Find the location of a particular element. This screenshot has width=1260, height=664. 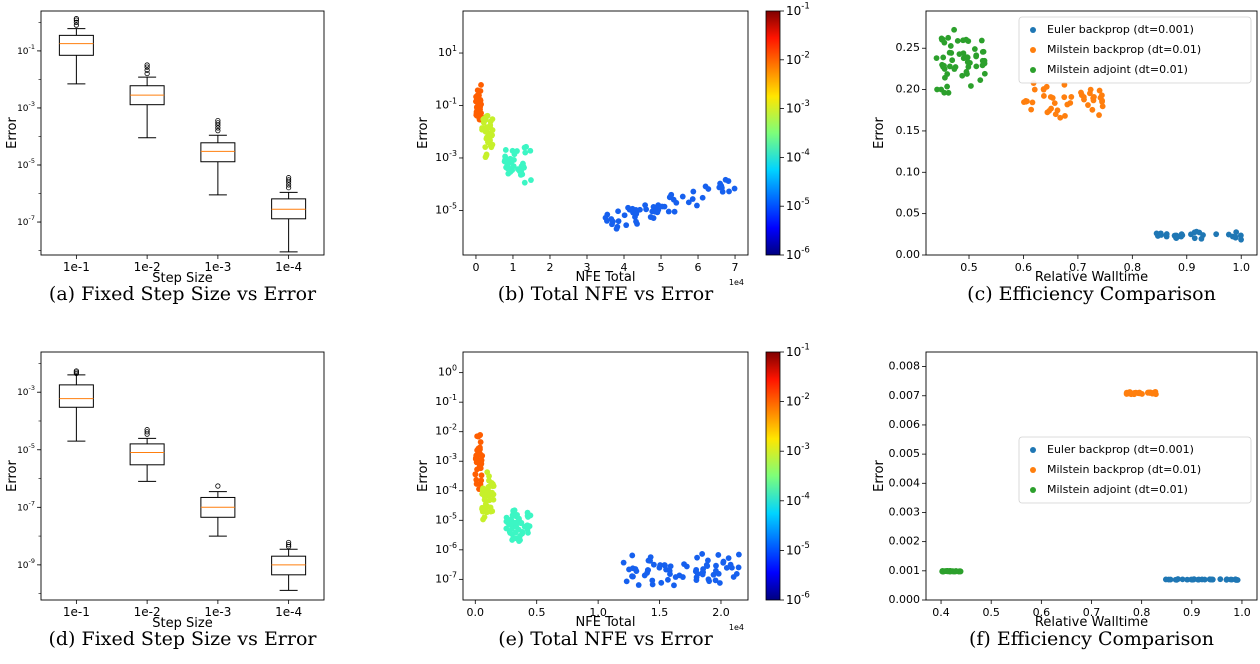

y-tick-label: 0.003 is located at coordinates (905, 511).